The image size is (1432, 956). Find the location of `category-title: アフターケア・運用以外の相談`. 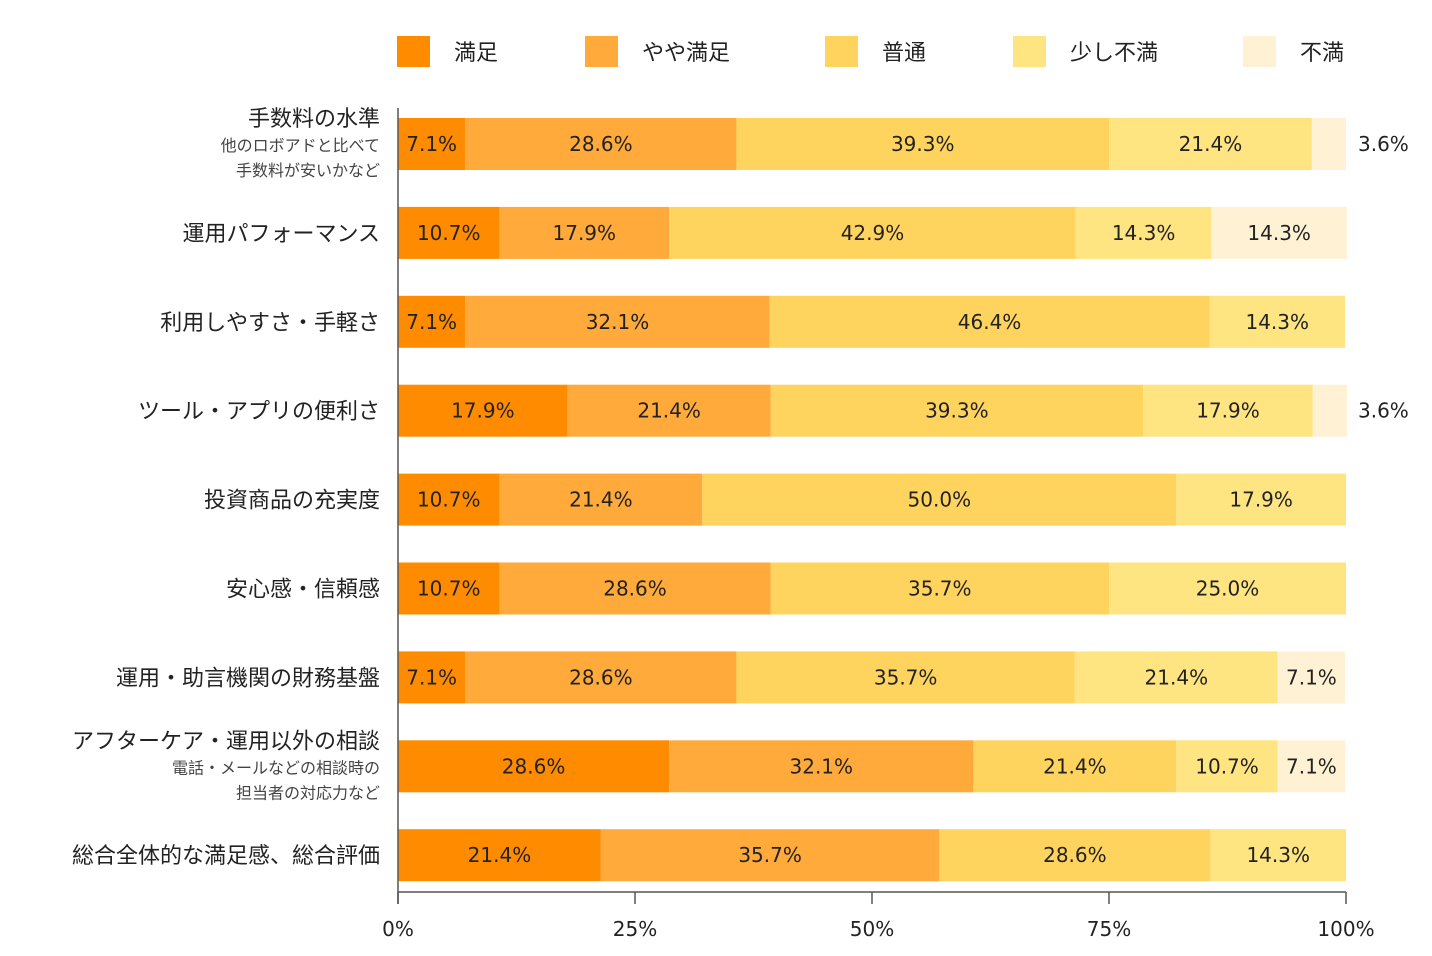

category-title: アフターケア・運用以外の相談 is located at coordinates (226, 741).